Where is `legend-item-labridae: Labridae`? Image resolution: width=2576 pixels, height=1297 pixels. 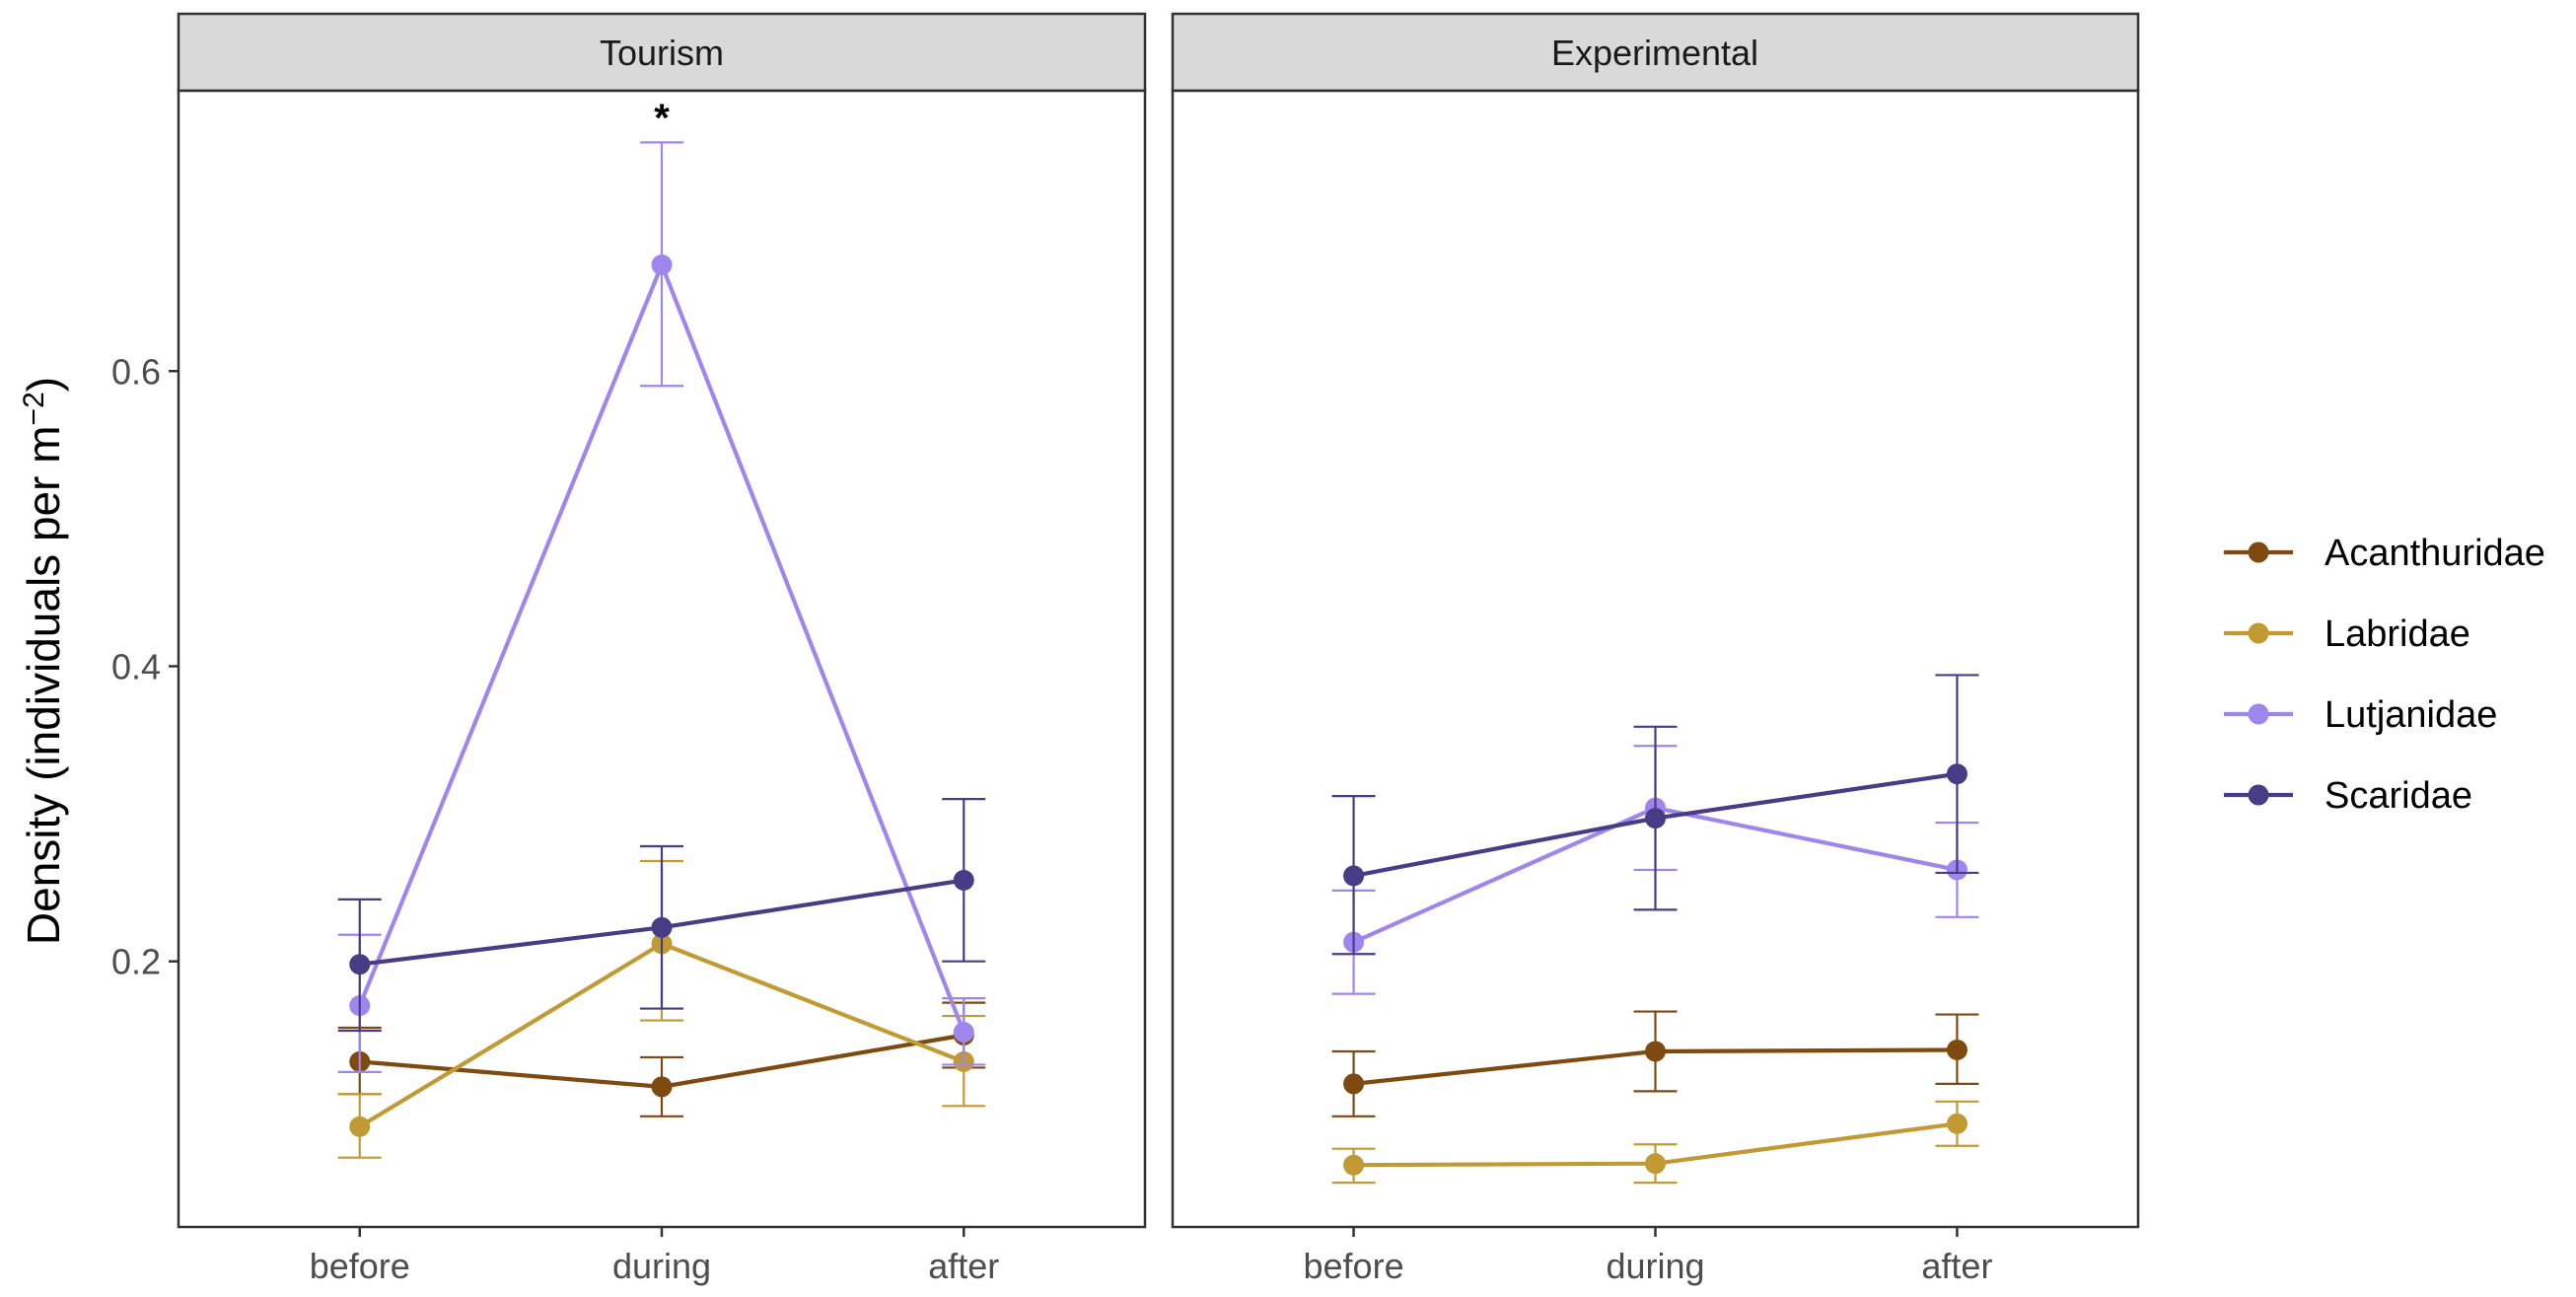 legend-item-labridae: Labridae is located at coordinates (2347, 634).